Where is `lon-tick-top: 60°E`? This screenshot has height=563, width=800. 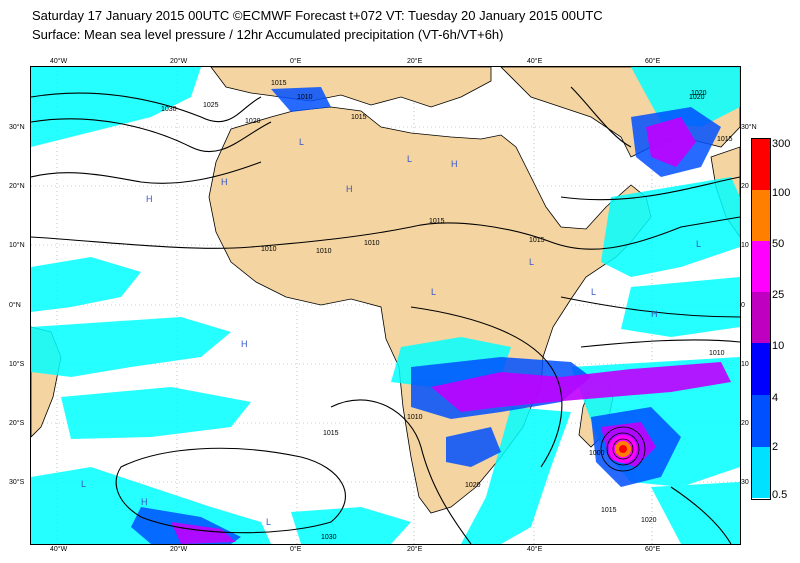 lon-tick-top: 60°E is located at coordinates (653, 61).